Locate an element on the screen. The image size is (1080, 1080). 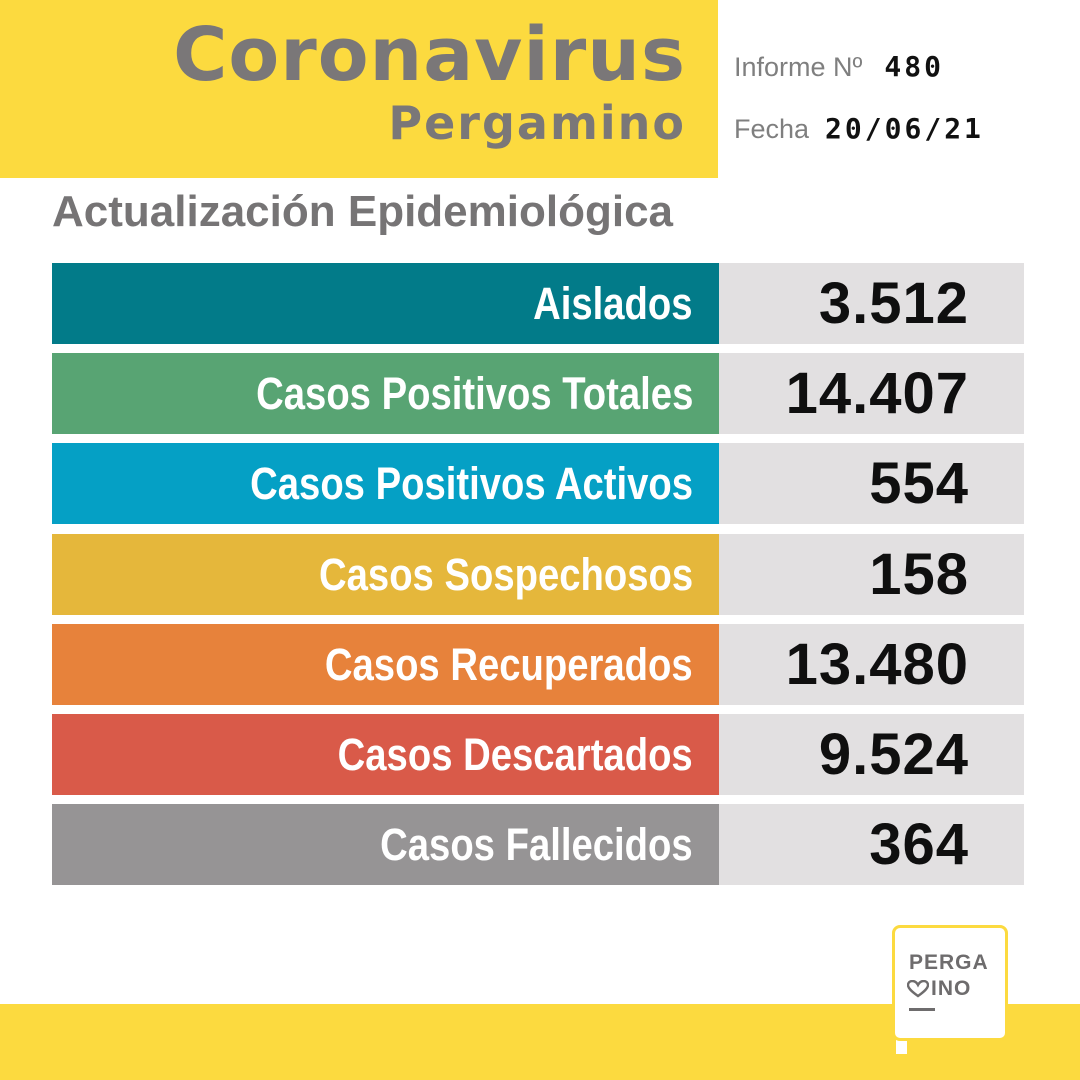
stat-label: Casos Fallecidos is located at coordinates (536, 844).